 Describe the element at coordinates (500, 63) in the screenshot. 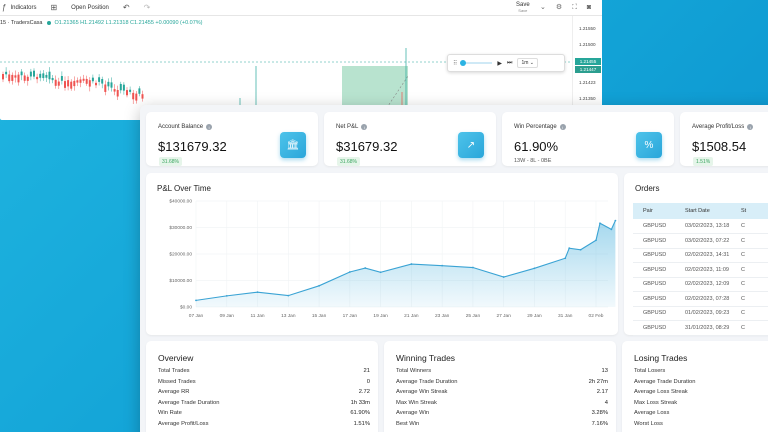

I see `play-icon: ▶` at that location.